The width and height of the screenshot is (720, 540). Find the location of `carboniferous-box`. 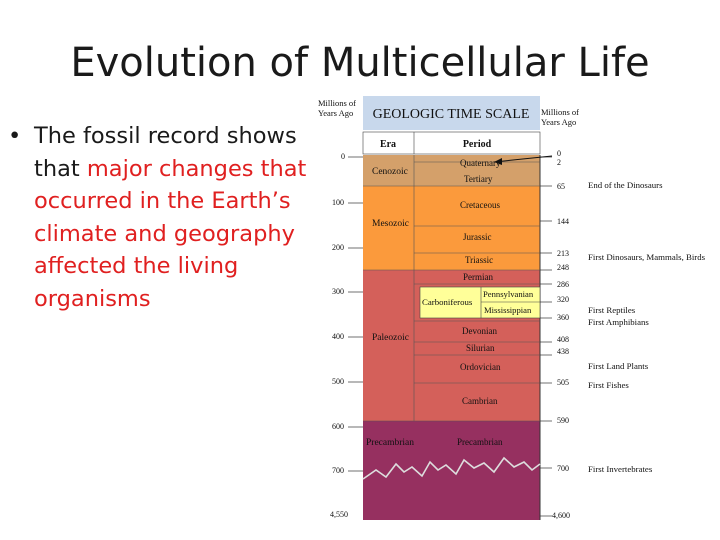

carboniferous-box is located at coordinates (480, 302).